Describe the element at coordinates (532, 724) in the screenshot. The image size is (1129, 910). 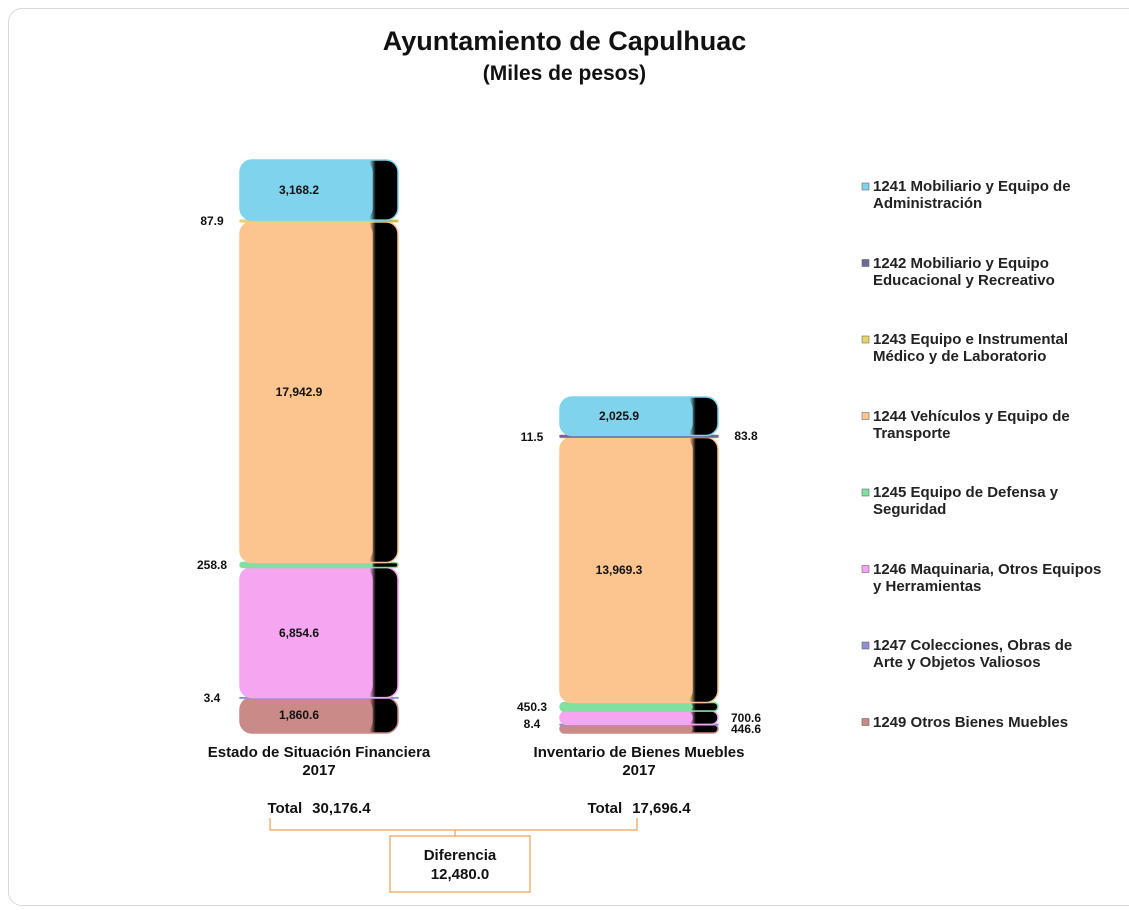
I see `data-label: 8.4` at that location.